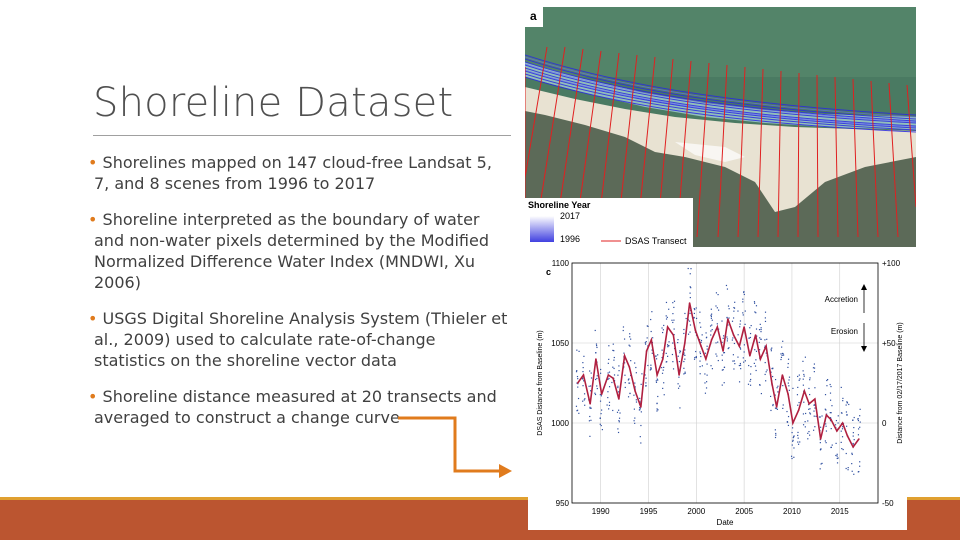 The image size is (960, 540). I want to click on connector-arrow-icon, so click(455, 447).